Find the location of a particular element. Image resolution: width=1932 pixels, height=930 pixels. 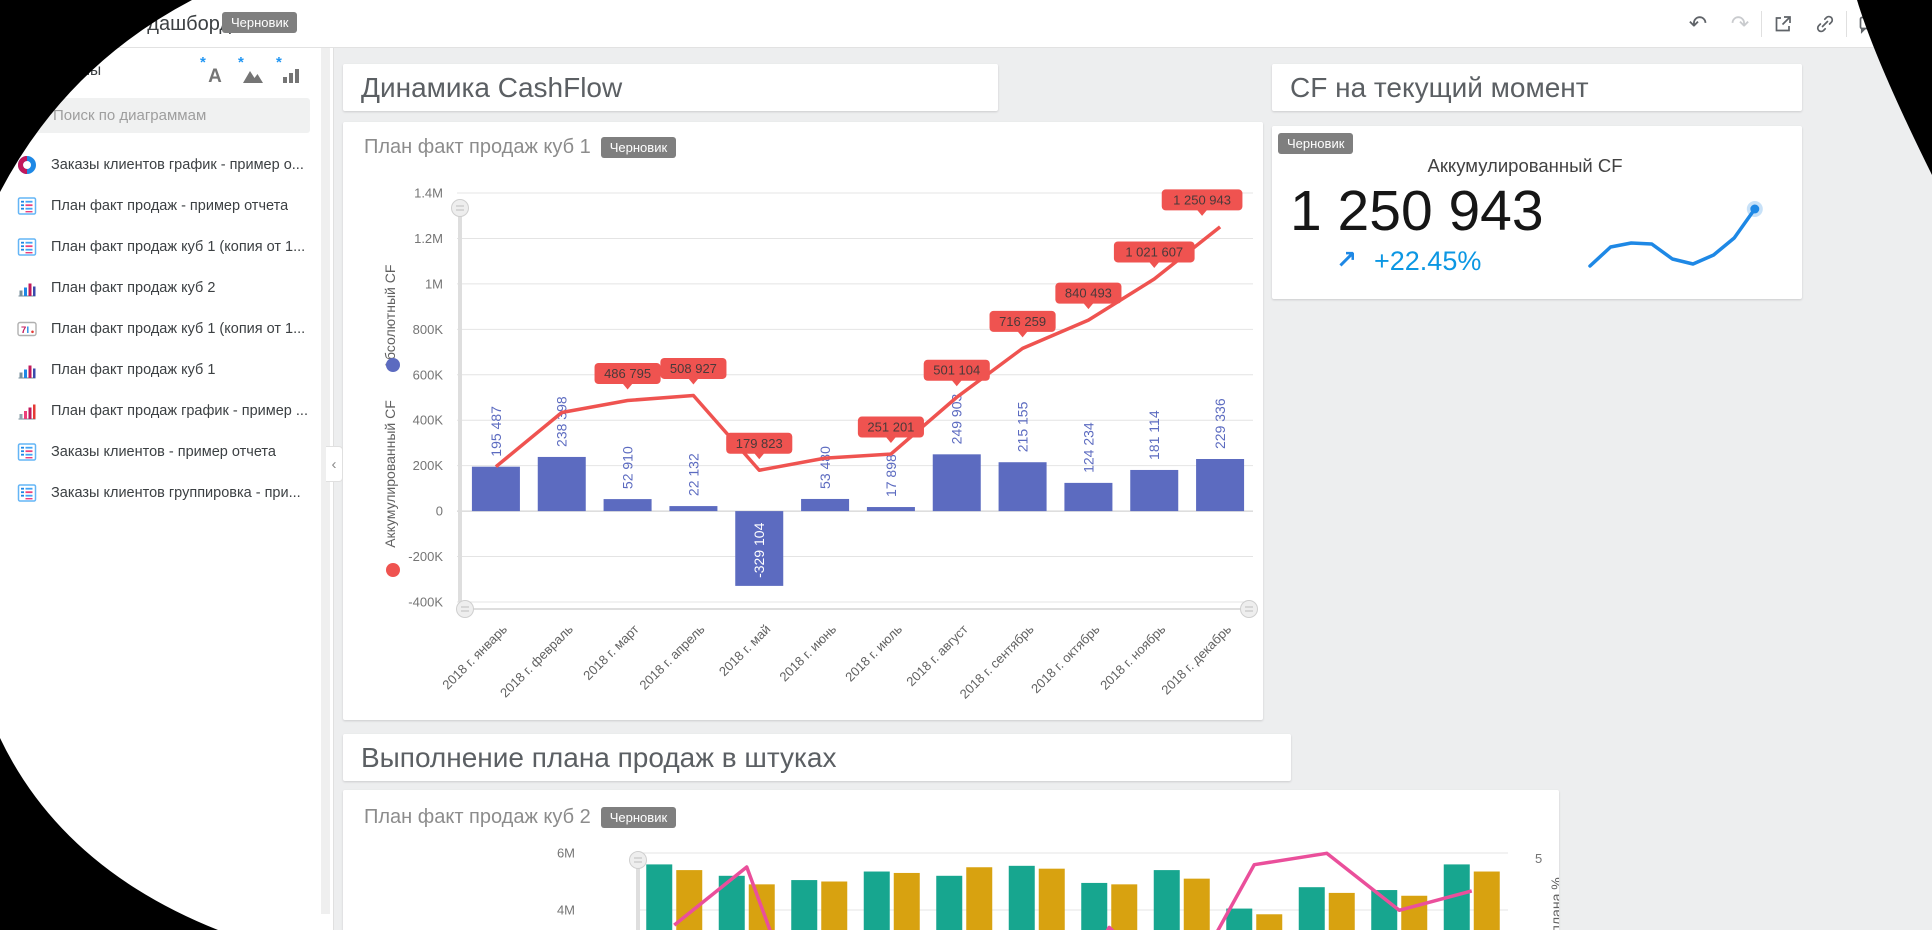

plan-fact-grouped-chart: 6M 4M 5 плана % is located at coordinates (951, 860).